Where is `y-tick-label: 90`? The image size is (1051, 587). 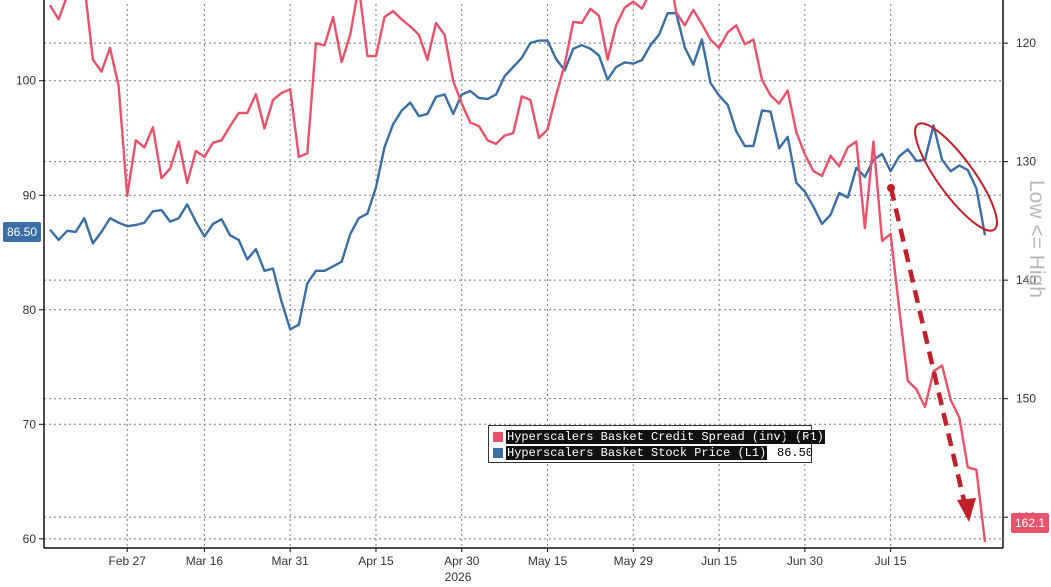
y-tick-label: 90 is located at coordinates (30, 195).